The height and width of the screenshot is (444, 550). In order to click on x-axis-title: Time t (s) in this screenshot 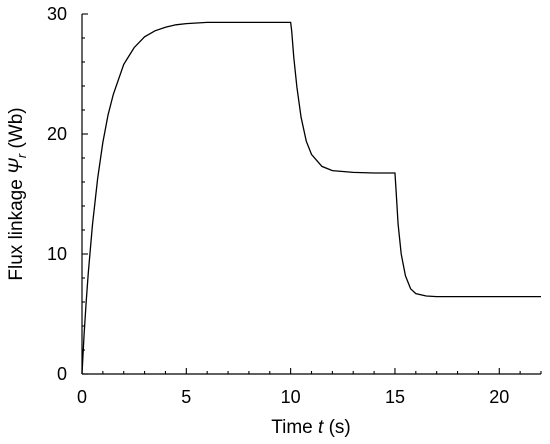, I will do `click(311, 427)`.